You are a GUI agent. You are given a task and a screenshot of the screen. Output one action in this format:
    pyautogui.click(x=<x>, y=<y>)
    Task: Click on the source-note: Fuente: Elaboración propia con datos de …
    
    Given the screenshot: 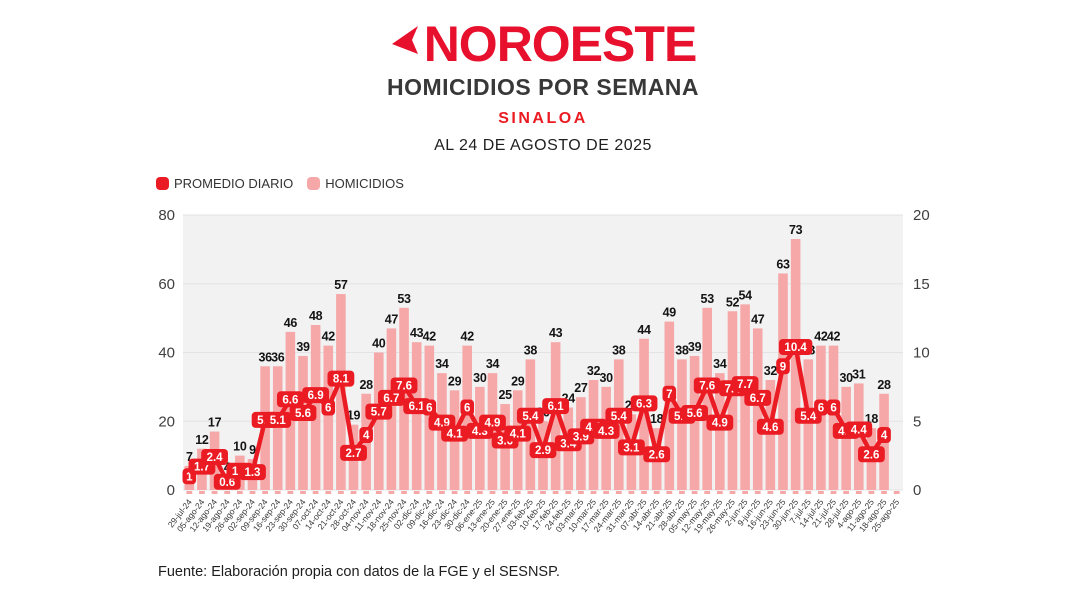 What is the action you would take?
    pyautogui.click(x=359, y=572)
    